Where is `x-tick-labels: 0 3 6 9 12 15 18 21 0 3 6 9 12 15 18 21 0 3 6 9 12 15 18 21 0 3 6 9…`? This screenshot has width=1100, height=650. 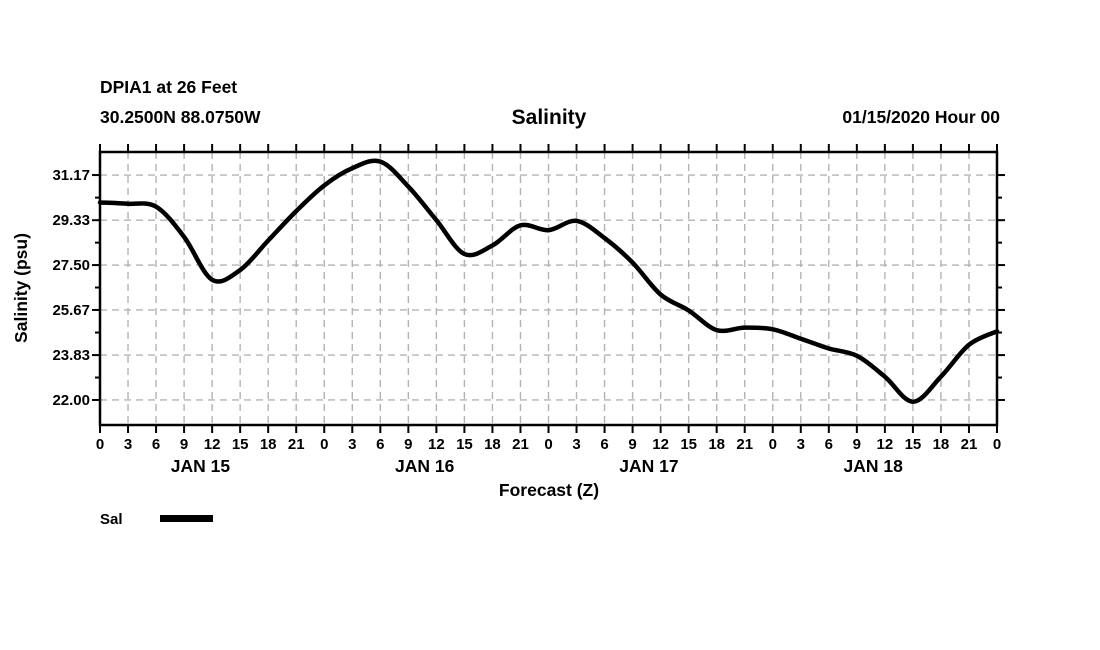 x-tick-labels: 0 3 6 9 12 15 18 21 0 3 6 9 12 15 18 21 0 3 6 9 12 15 18 21 0 3 6 9… is located at coordinates (548, 444).